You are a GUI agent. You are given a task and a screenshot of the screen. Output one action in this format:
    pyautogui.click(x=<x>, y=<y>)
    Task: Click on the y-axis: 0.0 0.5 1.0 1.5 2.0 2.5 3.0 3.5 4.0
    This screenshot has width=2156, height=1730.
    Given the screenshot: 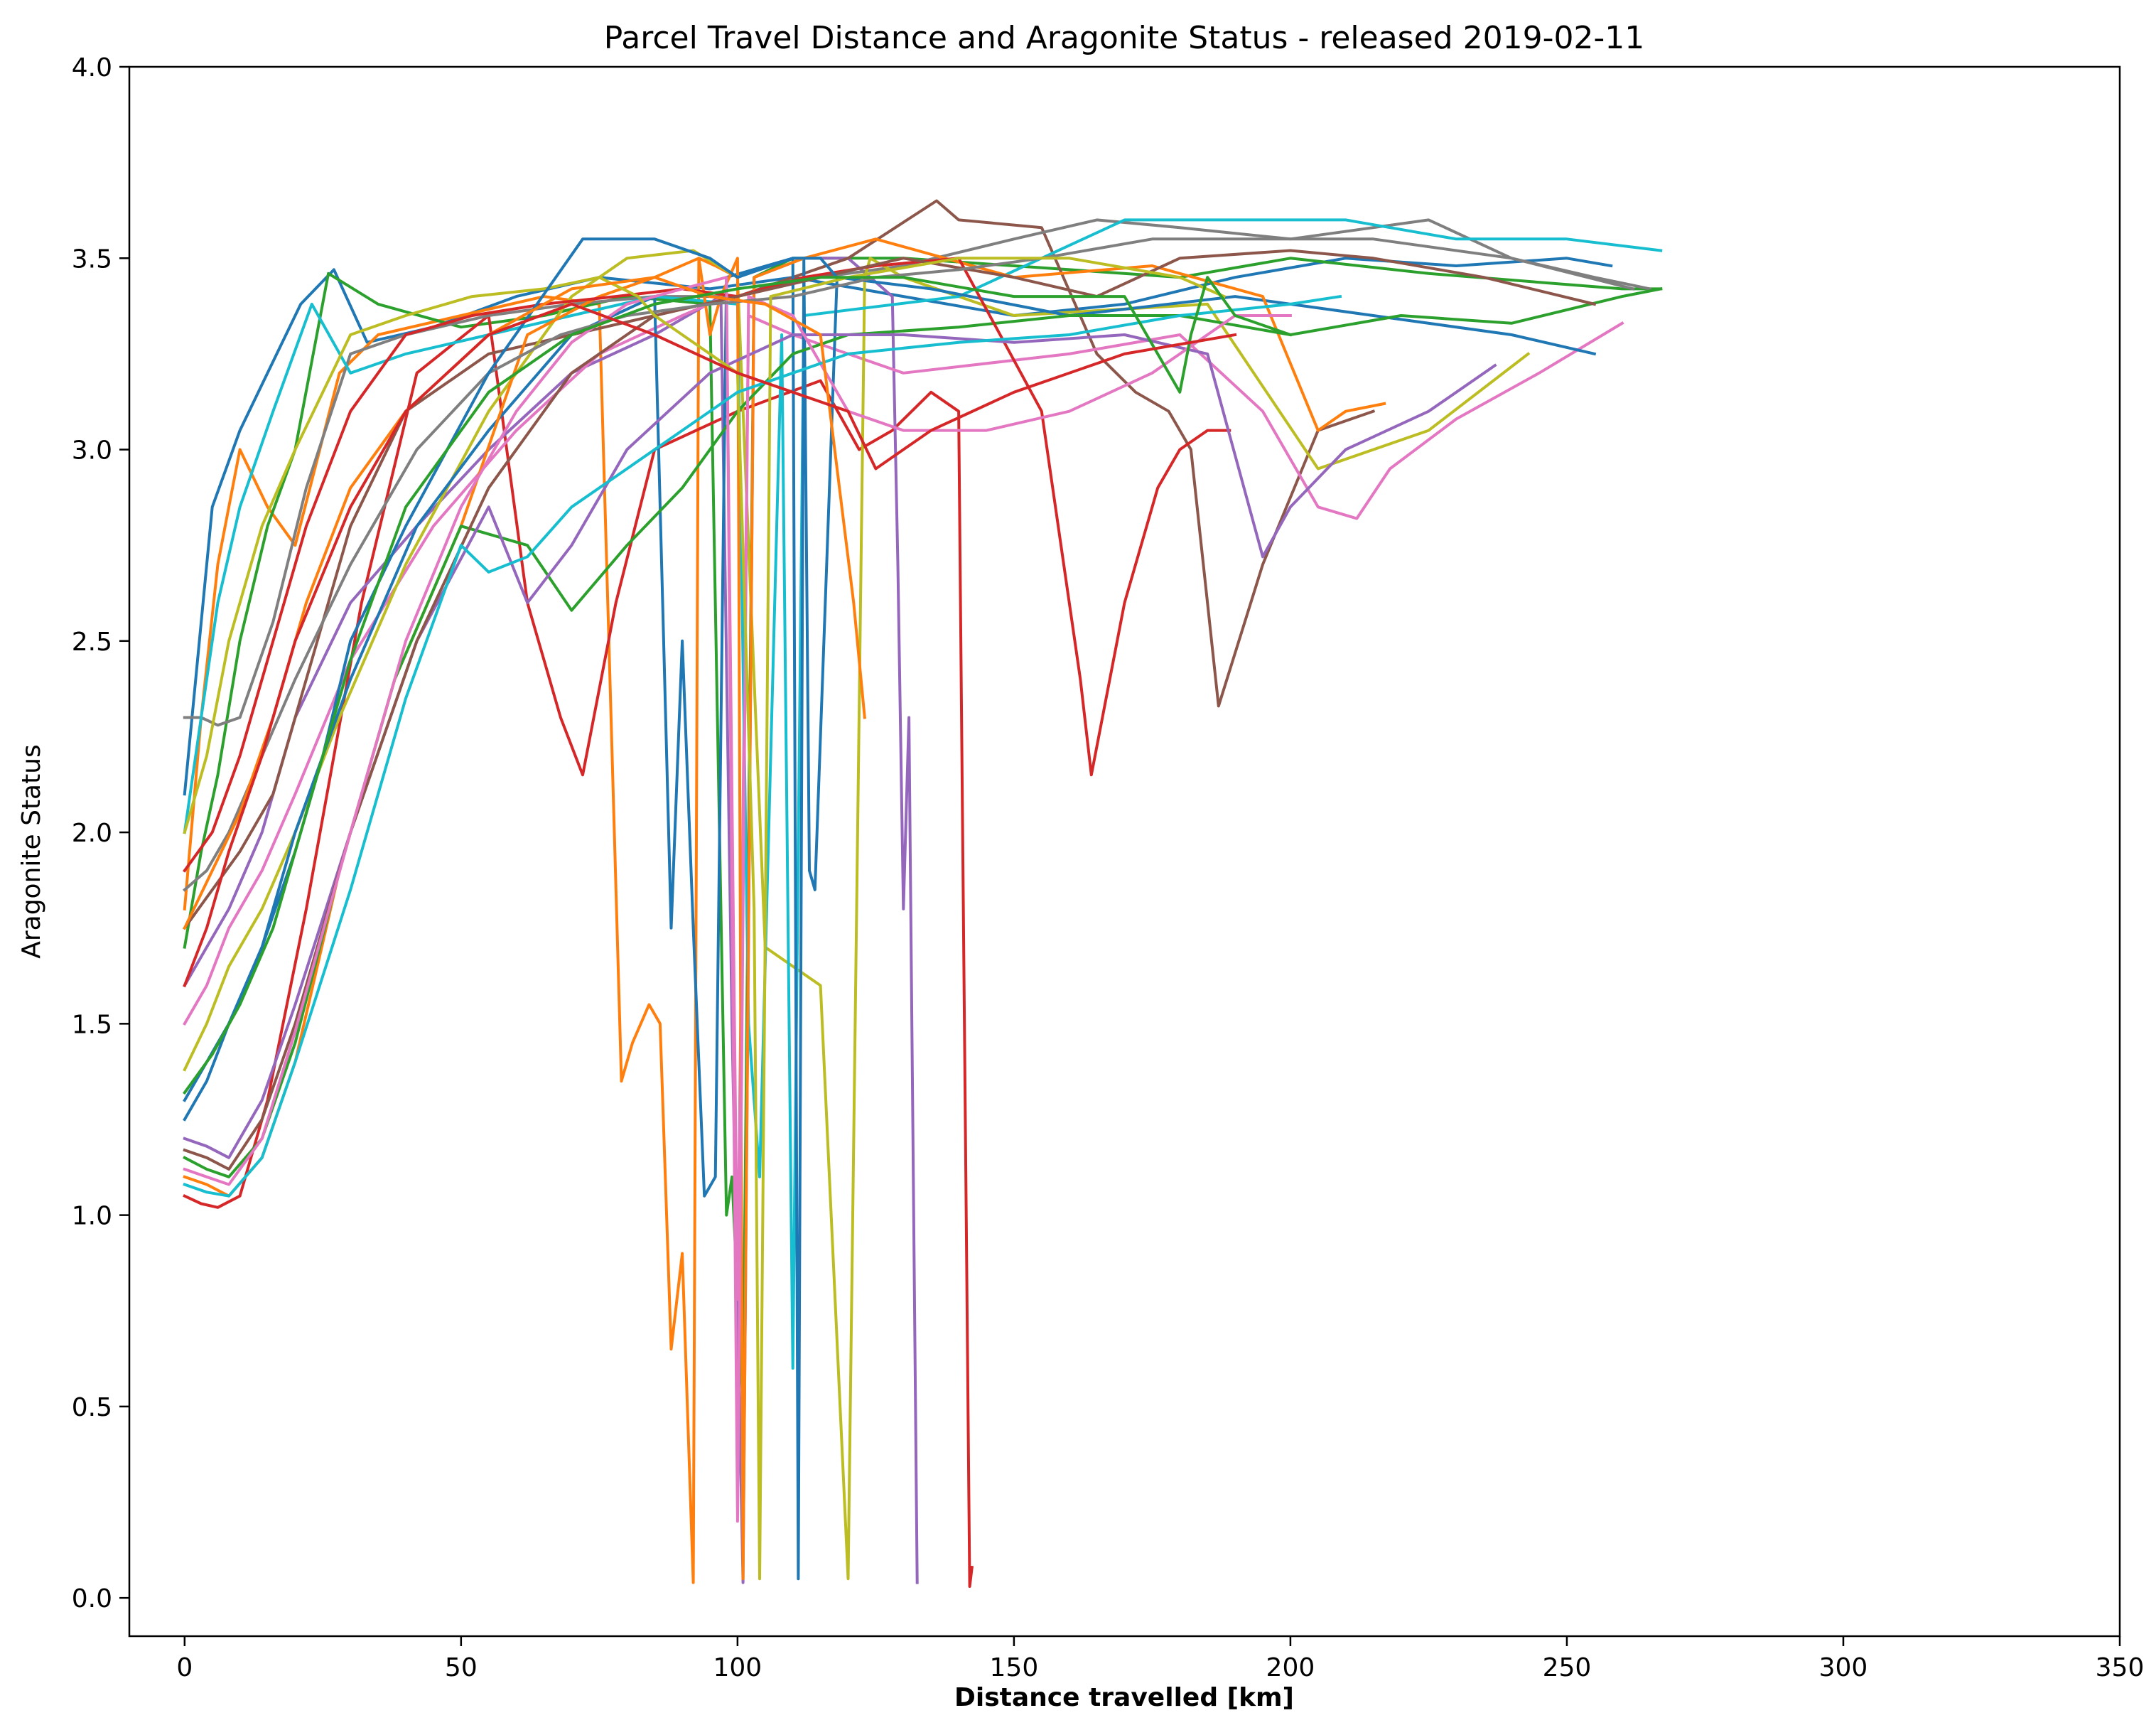 What is the action you would take?
    pyautogui.click(x=100, y=833)
    